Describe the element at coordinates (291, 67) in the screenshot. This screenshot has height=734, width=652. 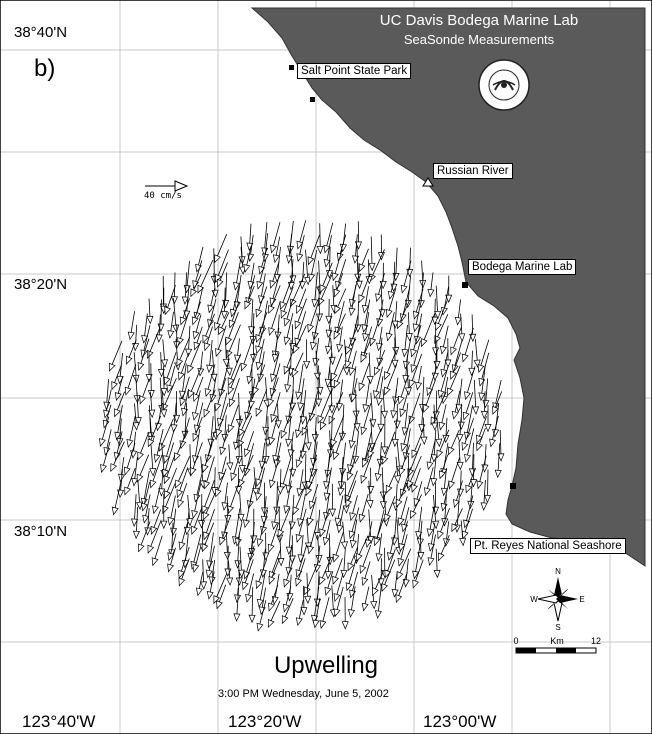
I see `salt-point-marker` at that location.